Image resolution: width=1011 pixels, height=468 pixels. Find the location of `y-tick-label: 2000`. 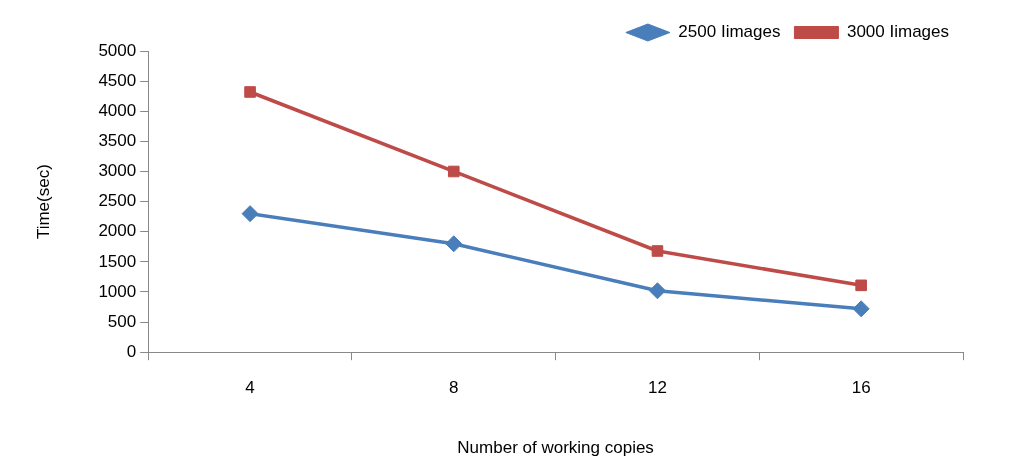

y-tick-label: 2000 is located at coordinates (117, 231).